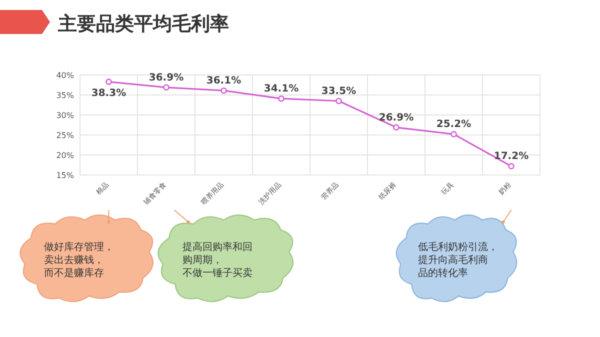  What do you see at coordinates (338, 91) in the screenshot?
I see `text: 33.5%` at bounding box center [338, 91].